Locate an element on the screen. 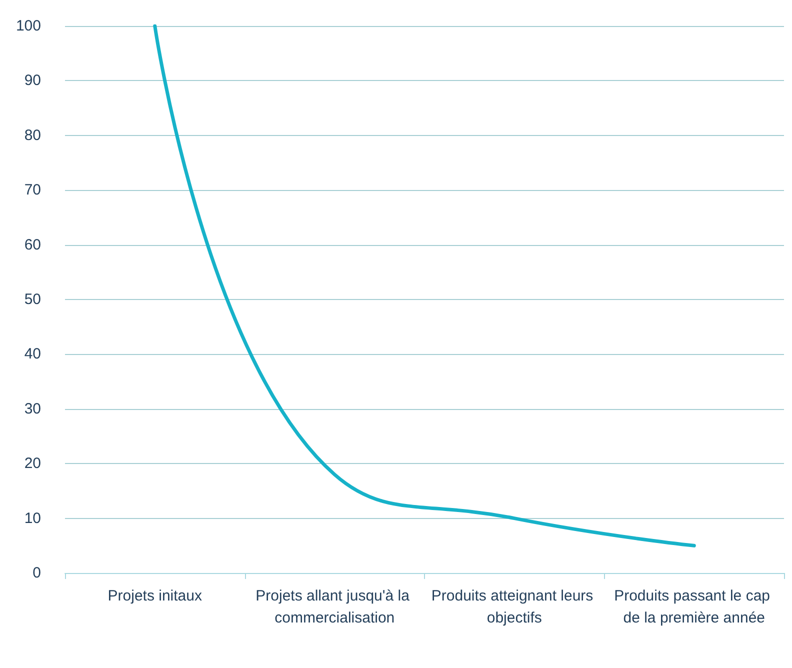 The height and width of the screenshot is (668, 792). y-tick-label: 20 is located at coordinates (32, 463).